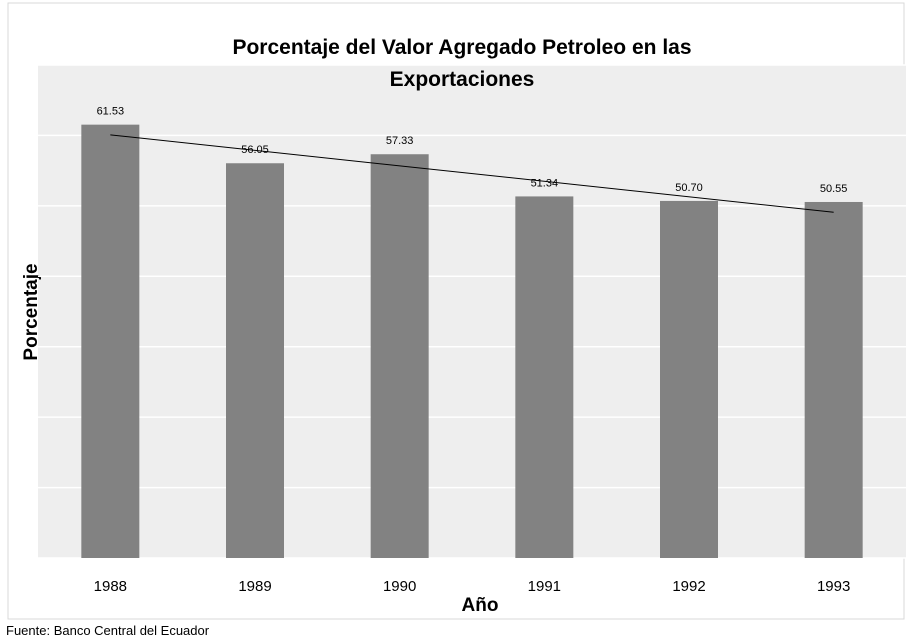 The image size is (907, 643). What do you see at coordinates (399, 586) in the screenshot?
I see `x-tick-label: 1990` at bounding box center [399, 586].